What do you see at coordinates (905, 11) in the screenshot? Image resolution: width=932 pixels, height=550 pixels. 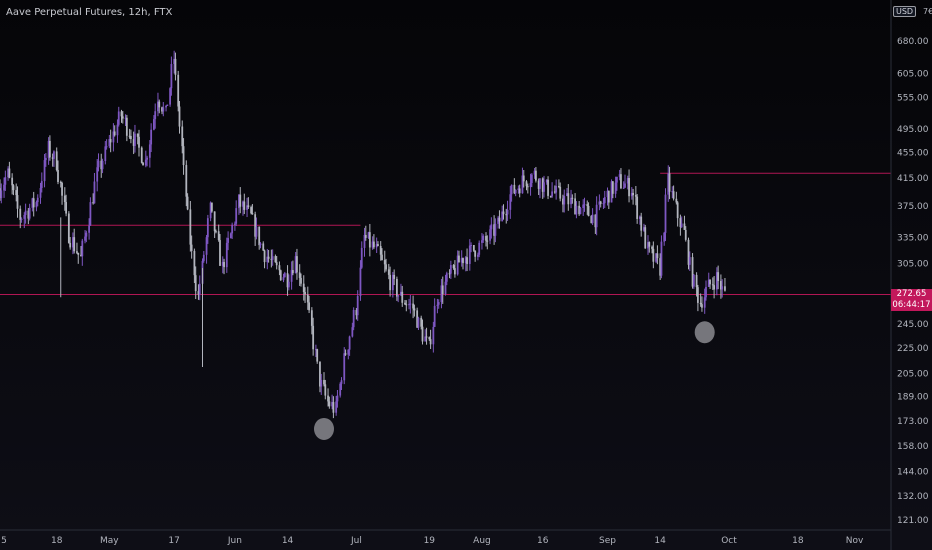 I see `currency-button: USD` at bounding box center [905, 11].